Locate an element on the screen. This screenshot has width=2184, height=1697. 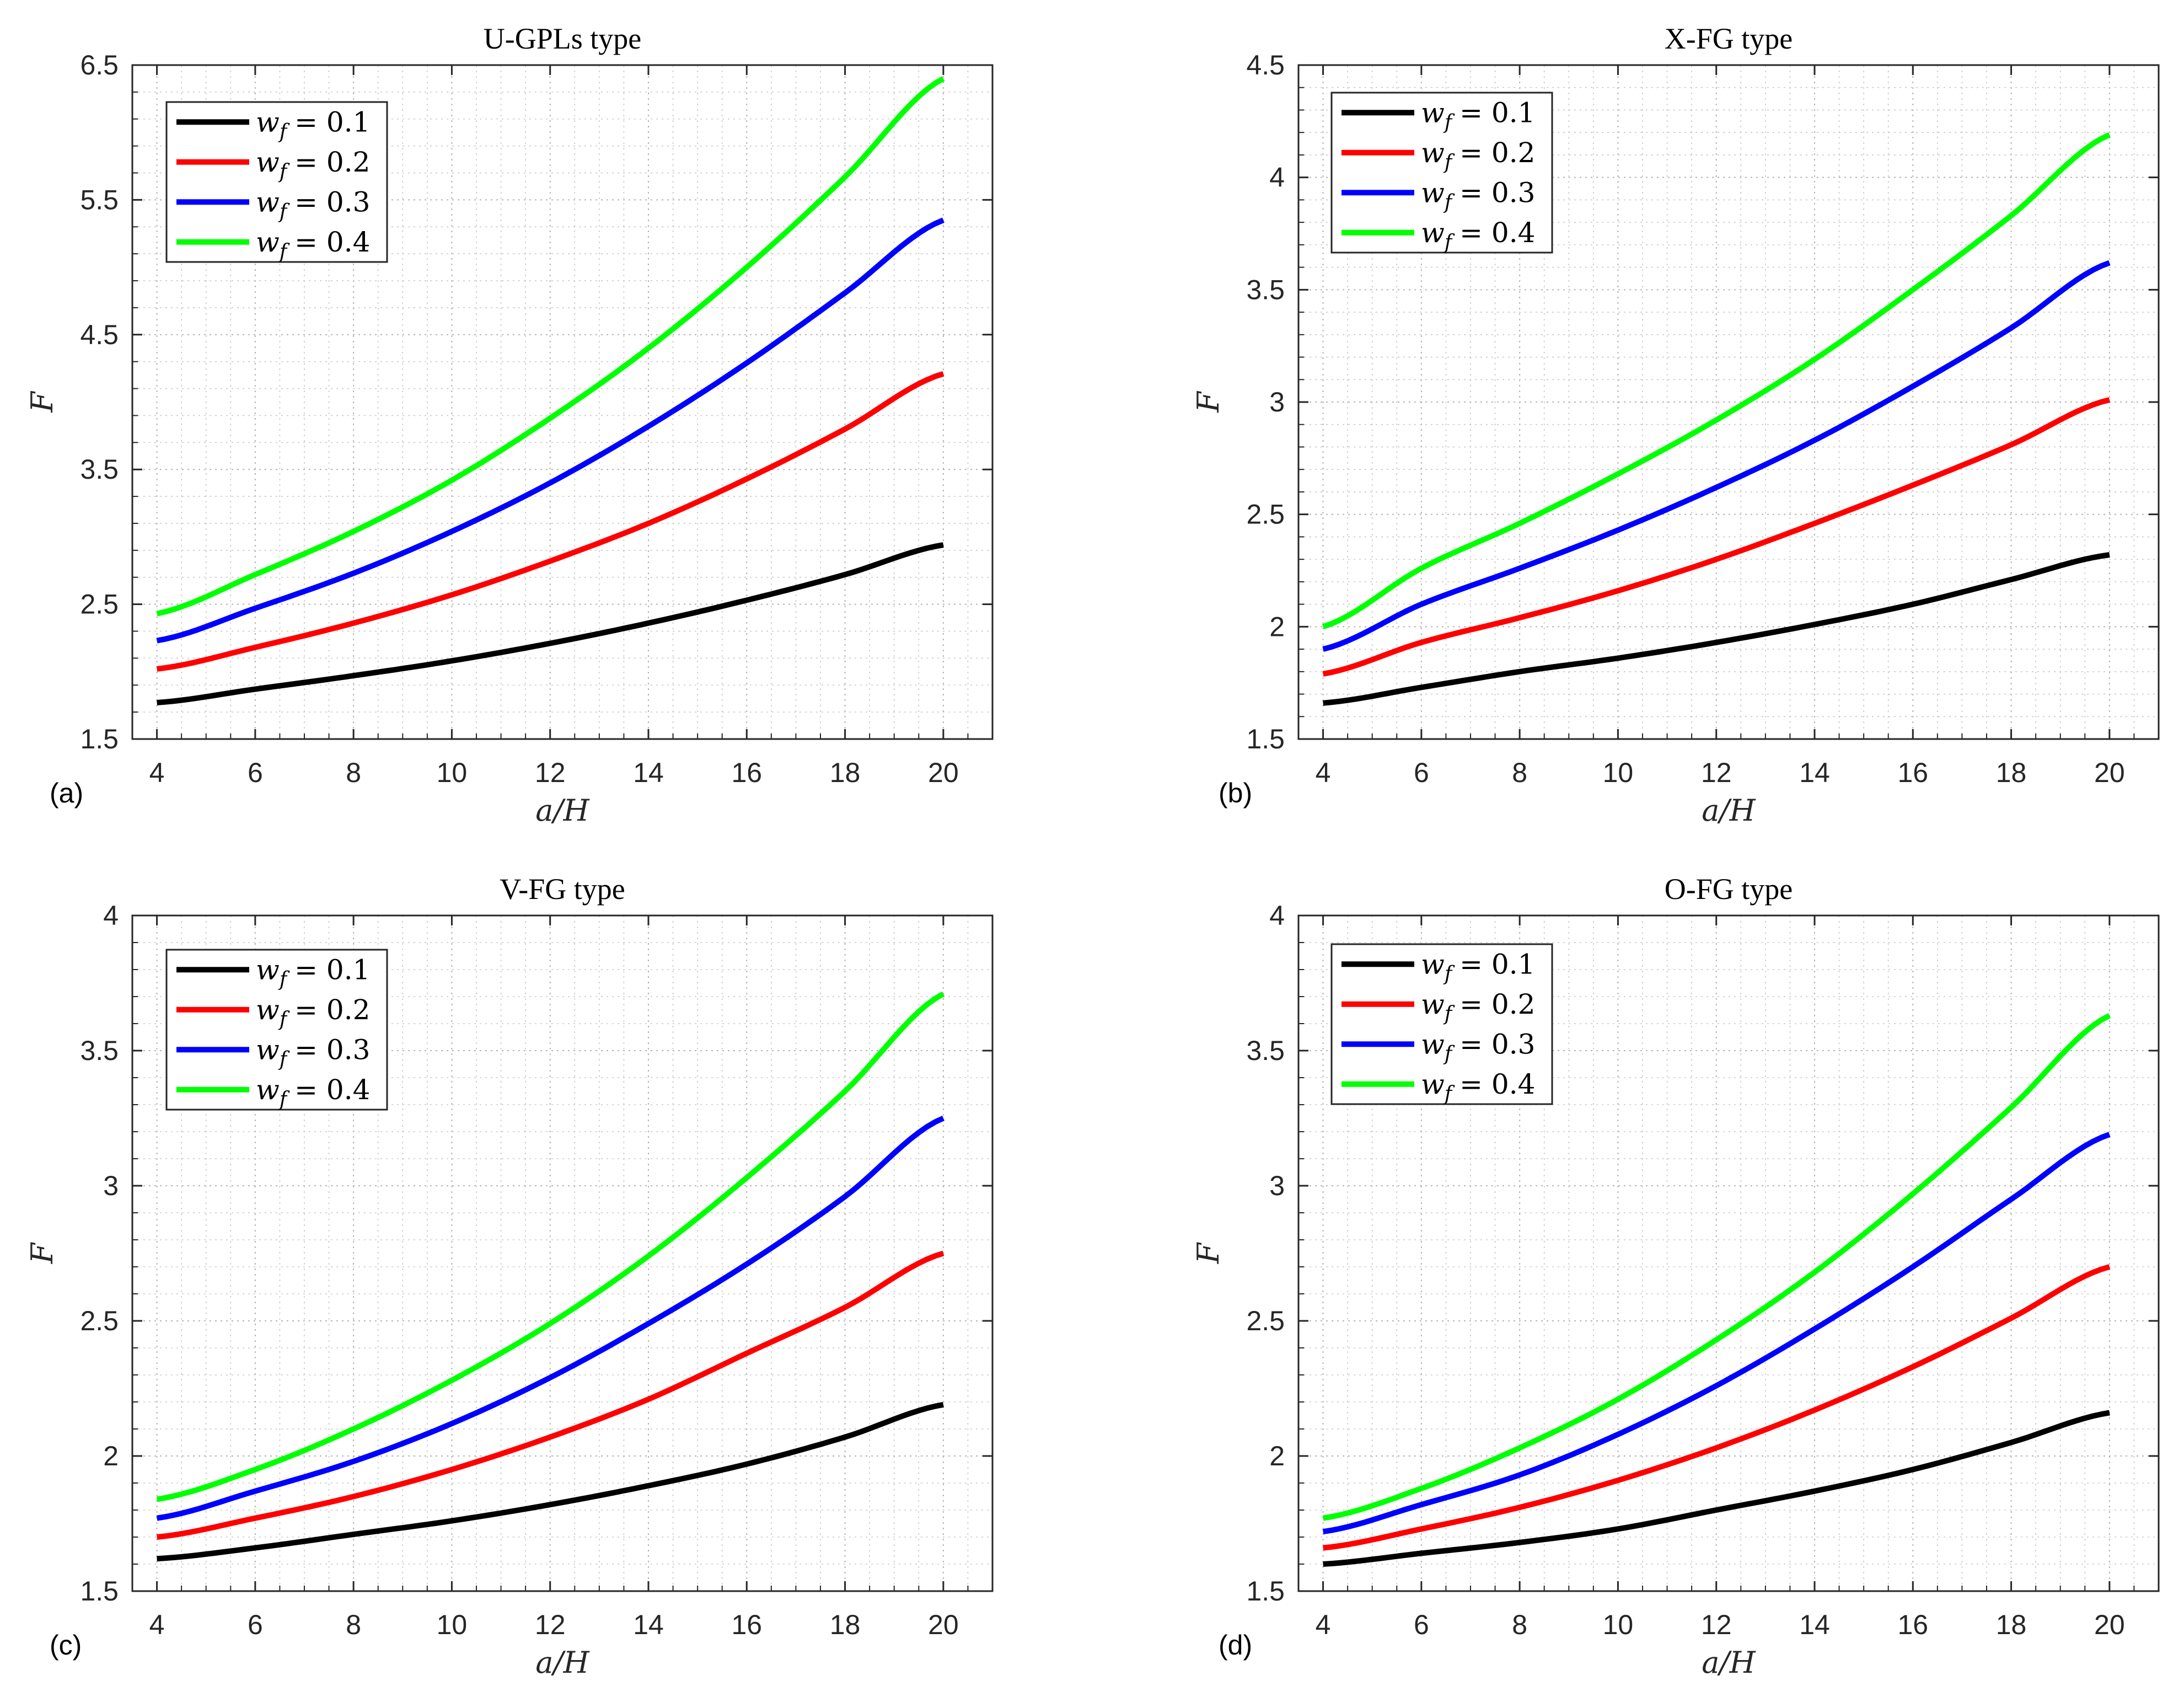
legend-entry-3: wf = 0.3 is located at coordinates (313, 1052).